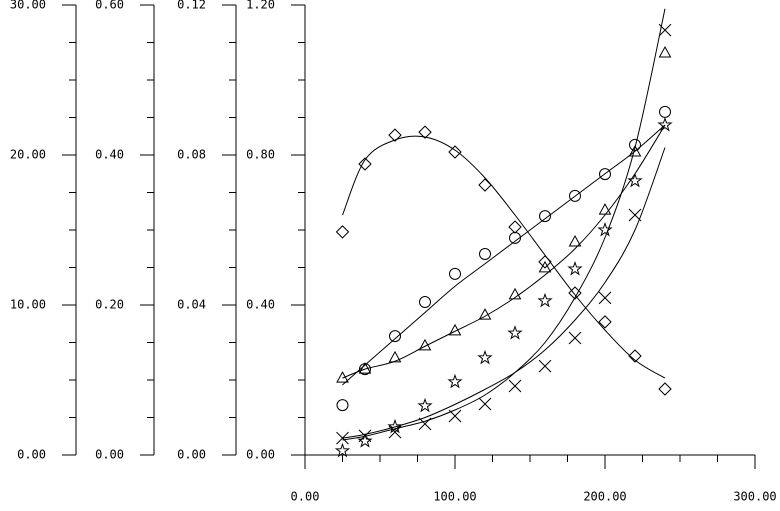  What do you see at coordinates (109, 305) in the screenshot?
I see `y-tick-label: 0.20` at bounding box center [109, 305].